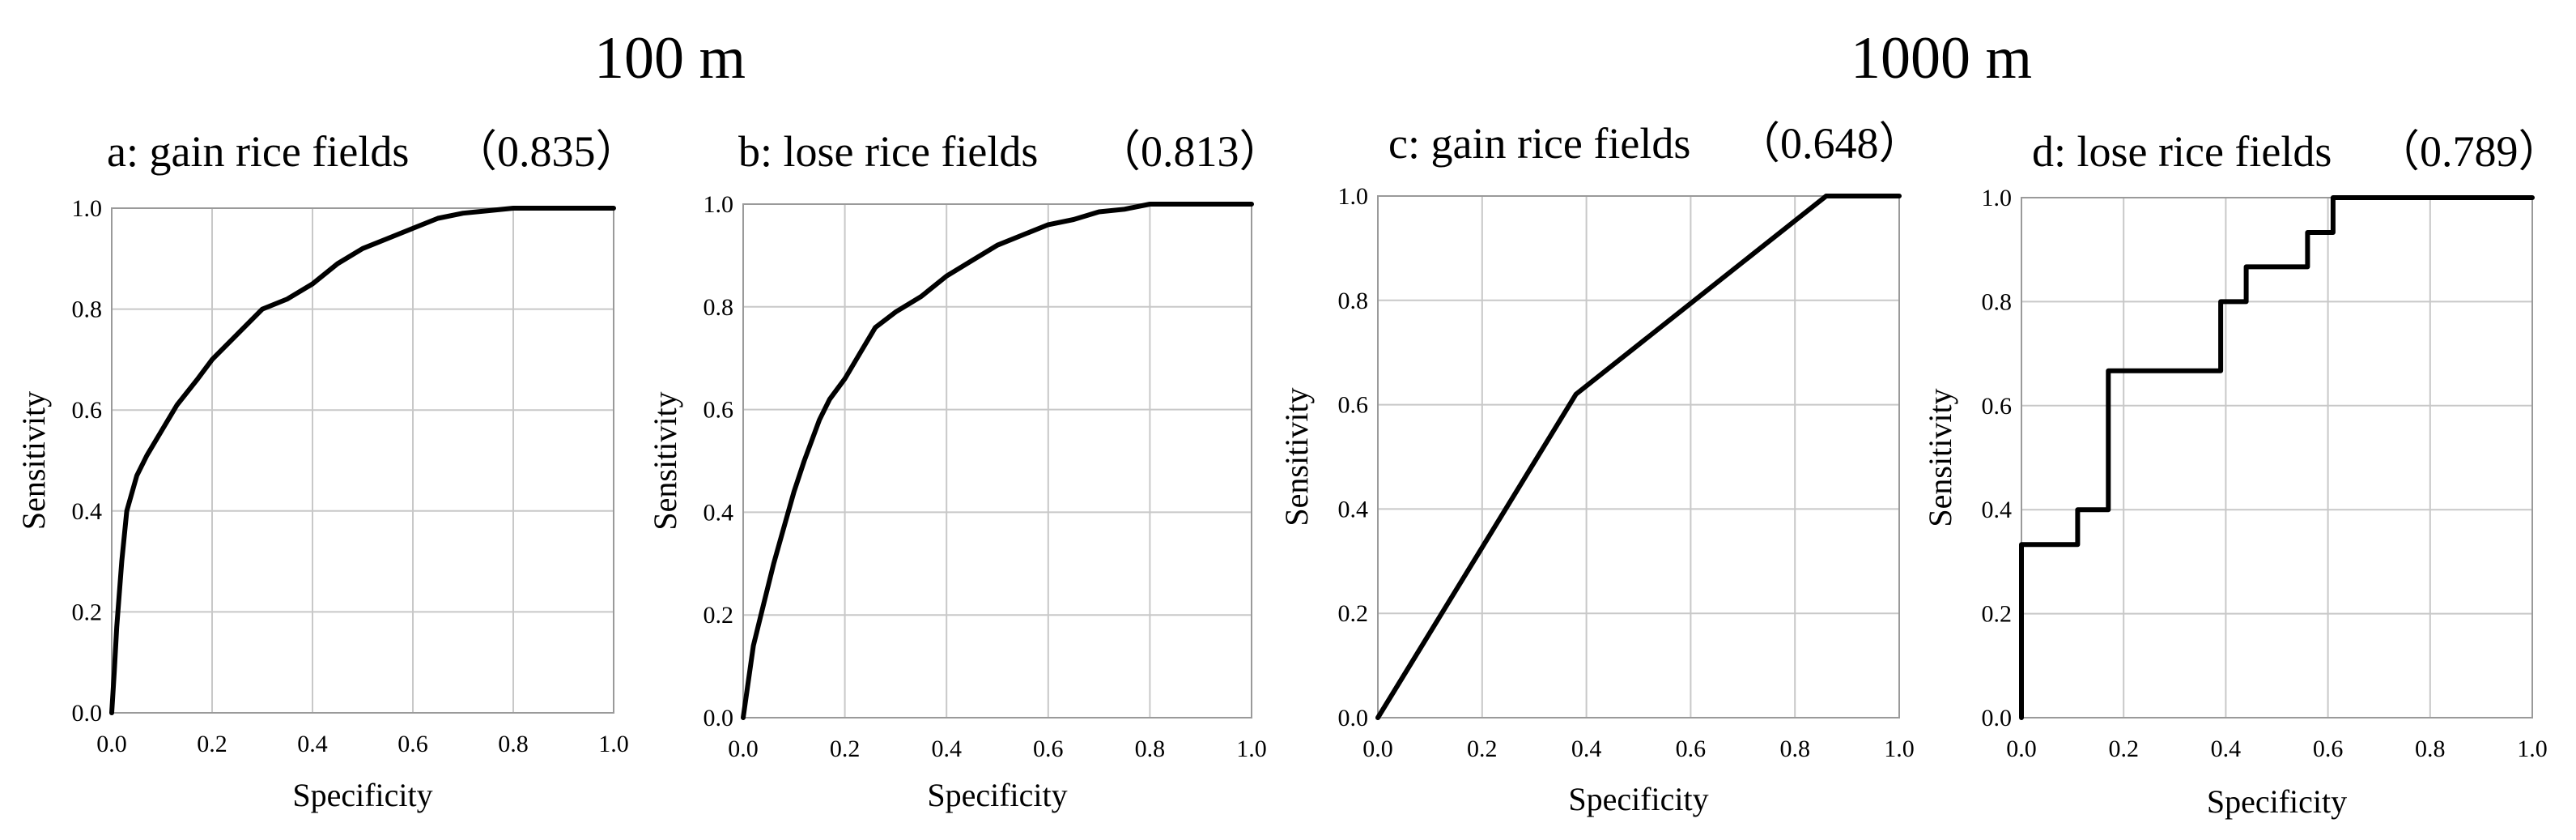 Image resolution: width=2576 pixels, height=840 pixels. I want to click on chart-title: a: gain rice fields, so click(258, 151).